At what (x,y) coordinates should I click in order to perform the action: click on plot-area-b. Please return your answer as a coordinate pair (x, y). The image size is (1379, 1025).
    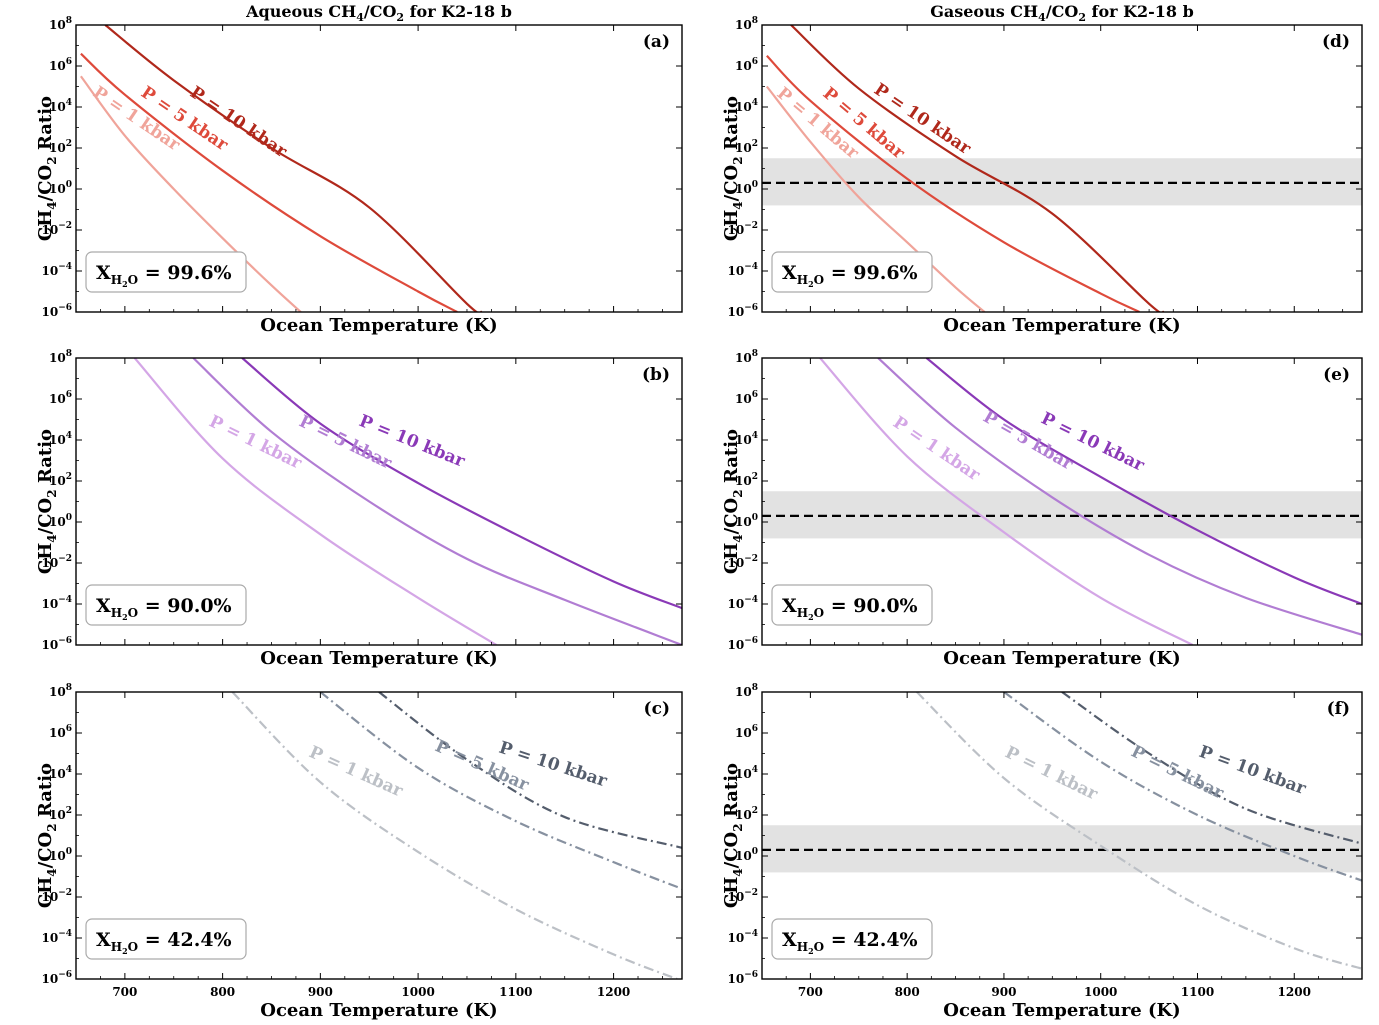
    Looking at the image, I should click on (407, 501).